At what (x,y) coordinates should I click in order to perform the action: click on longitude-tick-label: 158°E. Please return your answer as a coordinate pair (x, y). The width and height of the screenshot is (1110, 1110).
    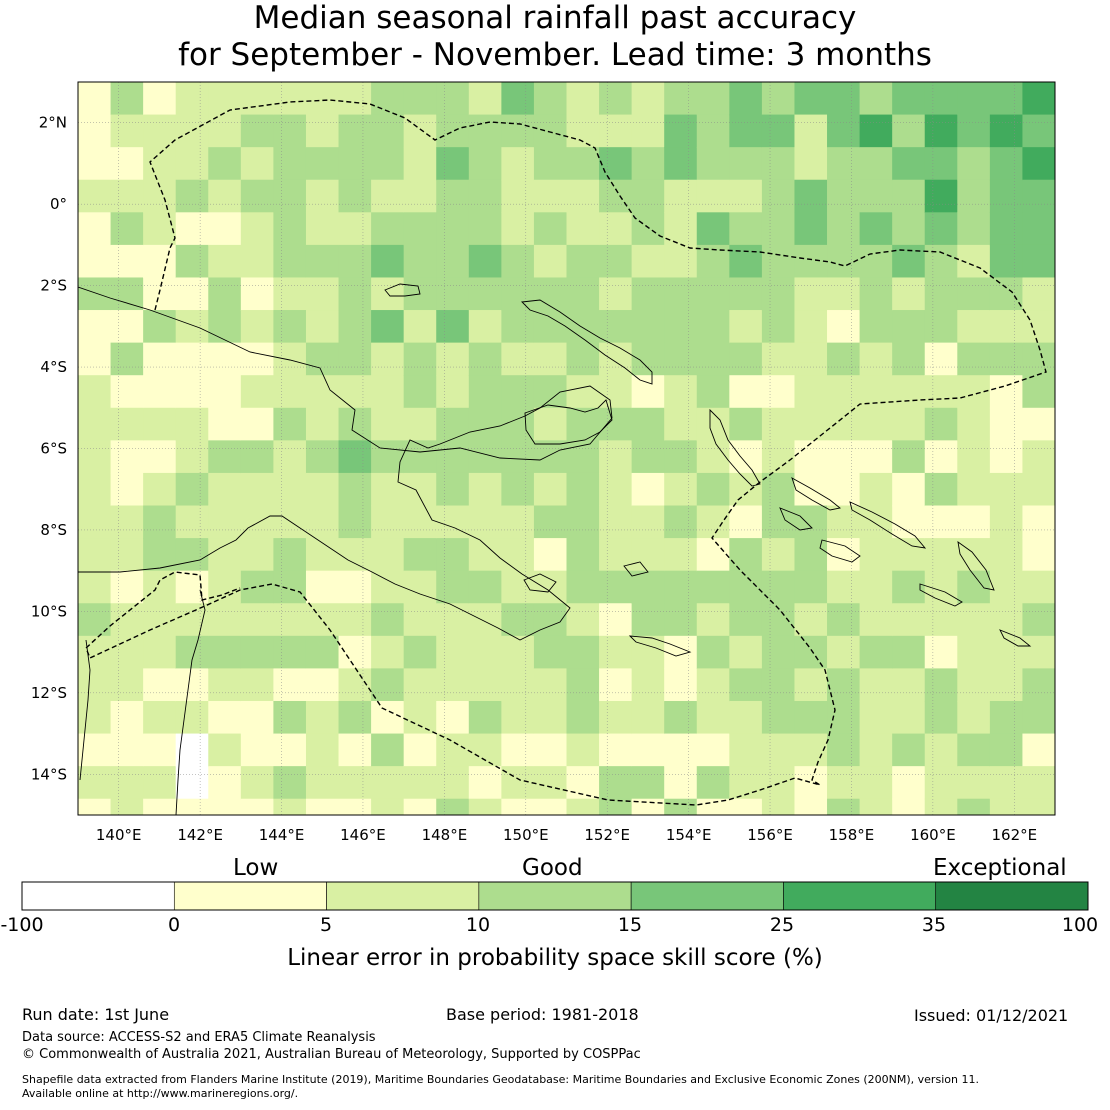
    Looking at the image, I should click on (852, 835).